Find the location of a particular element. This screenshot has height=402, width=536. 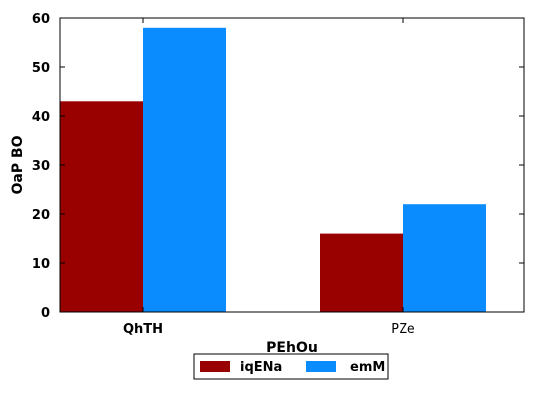

legend-label-iqena: iqENa is located at coordinates (261, 367).